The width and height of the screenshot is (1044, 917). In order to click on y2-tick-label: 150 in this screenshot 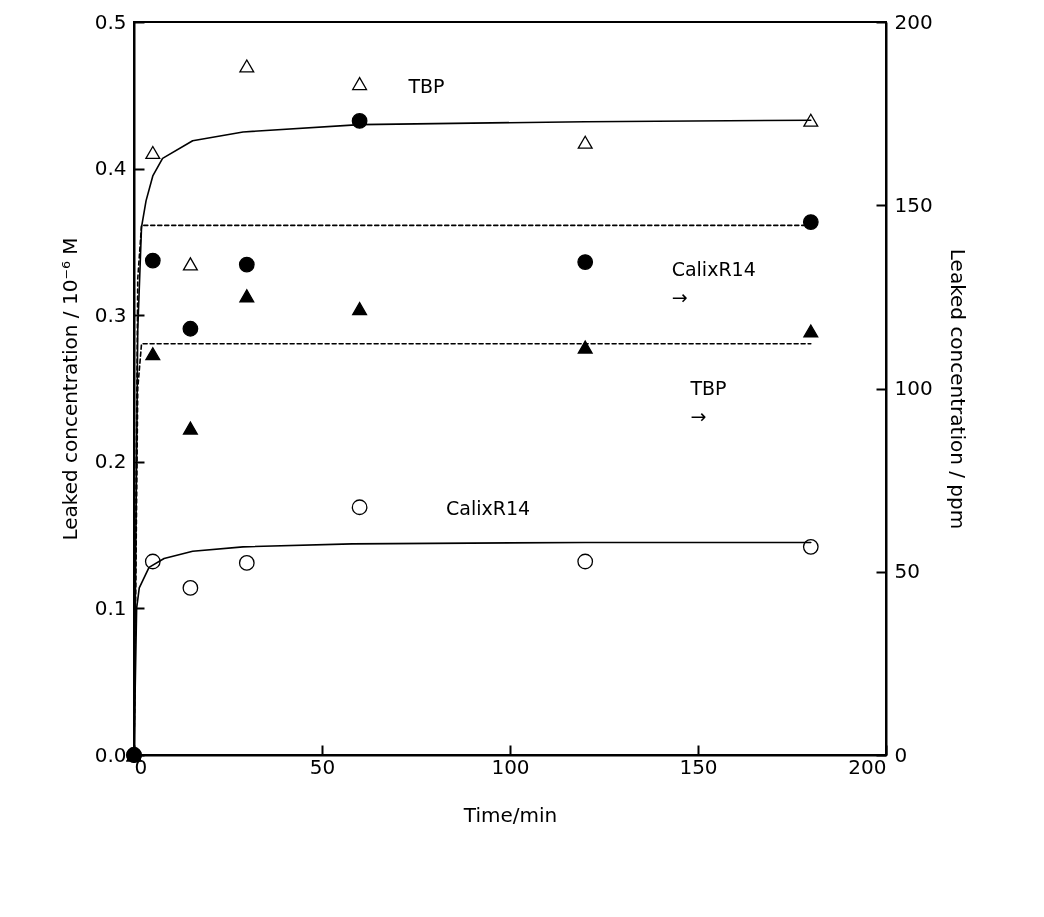, I will do `click(913, 204)`.